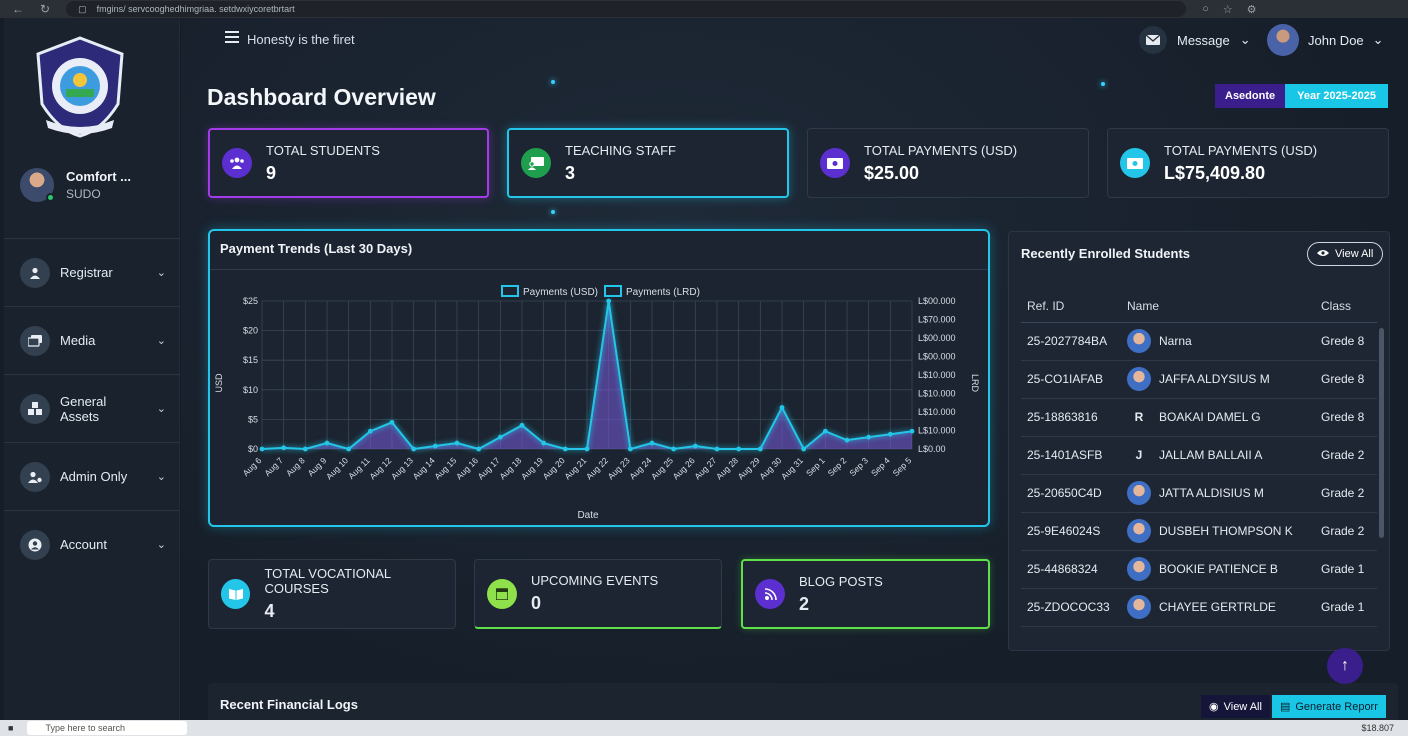 The height and width of the screenshot is (736, 1408). Describe the element at coordinates (1345, 254) in the screenshot. I see `view-all-button: View All` at that location.